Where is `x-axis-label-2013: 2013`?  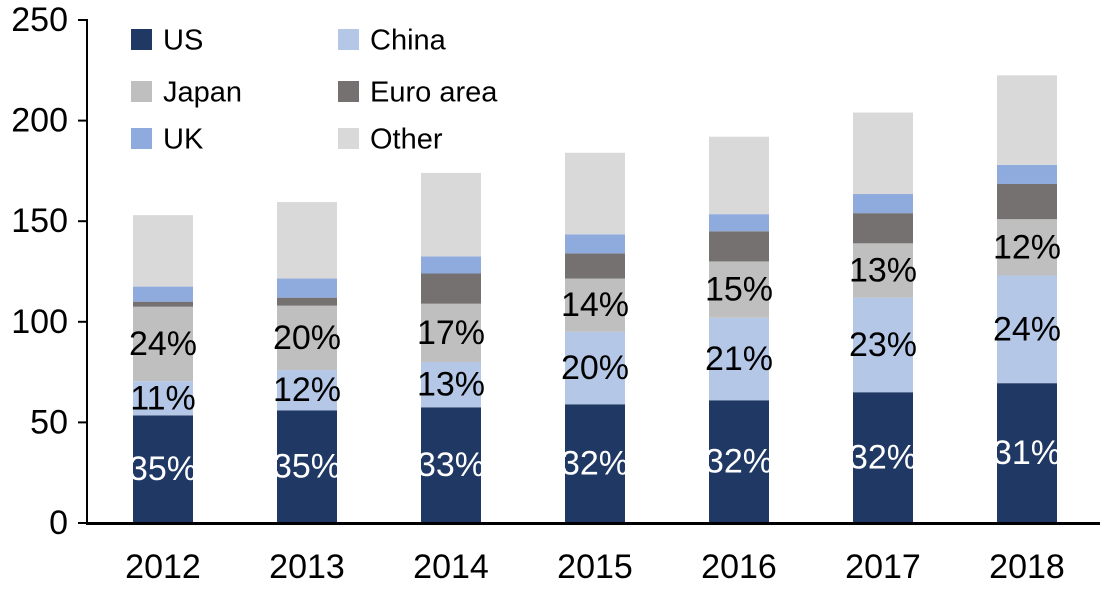 x-axis-label-2013: 2013 is located at coordinates (307, 567).